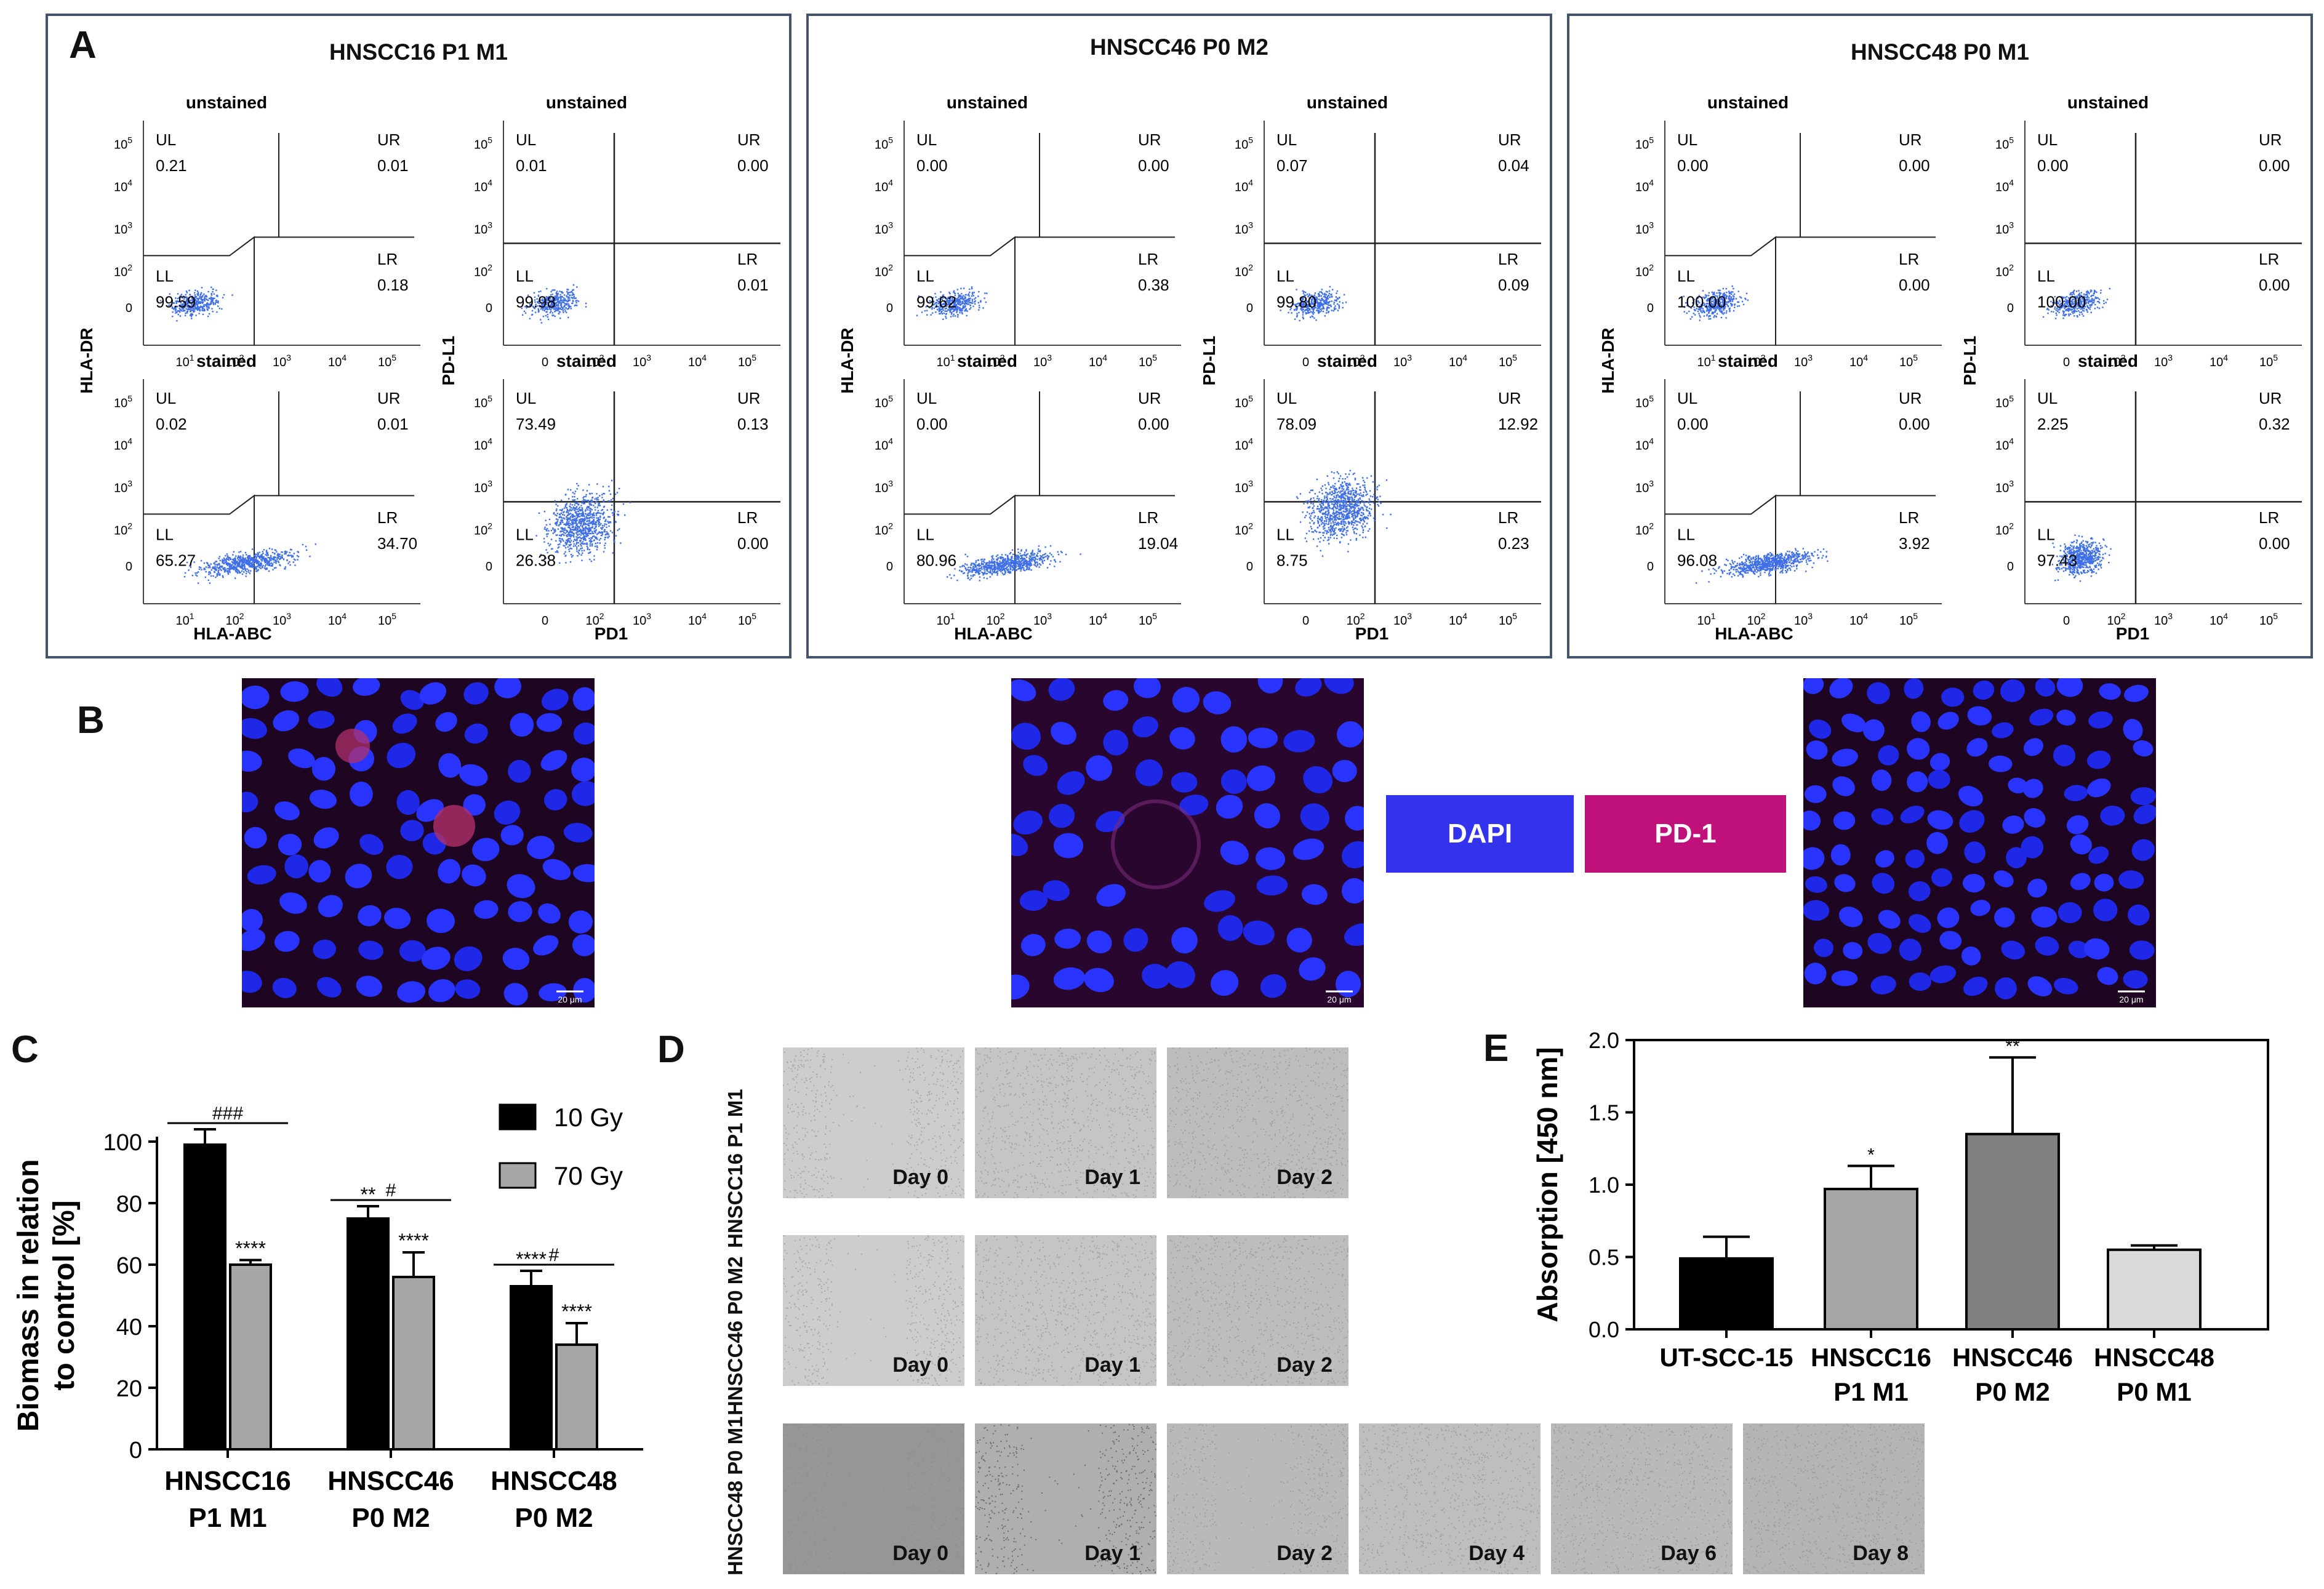  Describe the element at coordinates (418, 842) in the screenshot. I see `nuclei` at that location.